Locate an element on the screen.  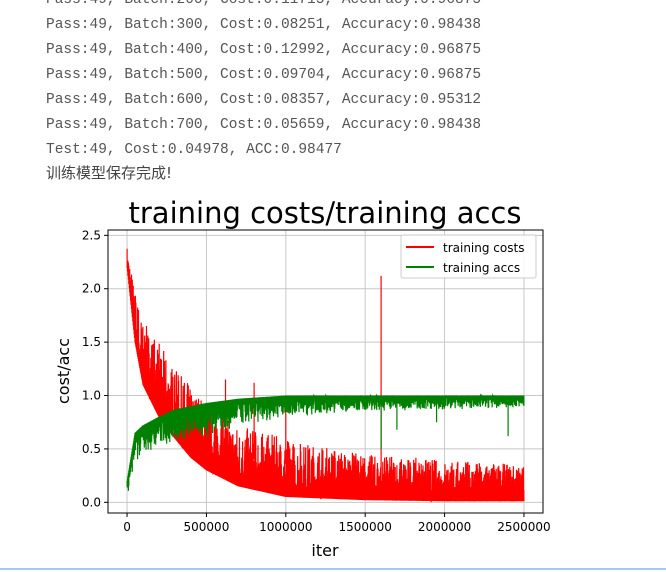
x-tick-label: 0 is located at coordinates (127, 527).